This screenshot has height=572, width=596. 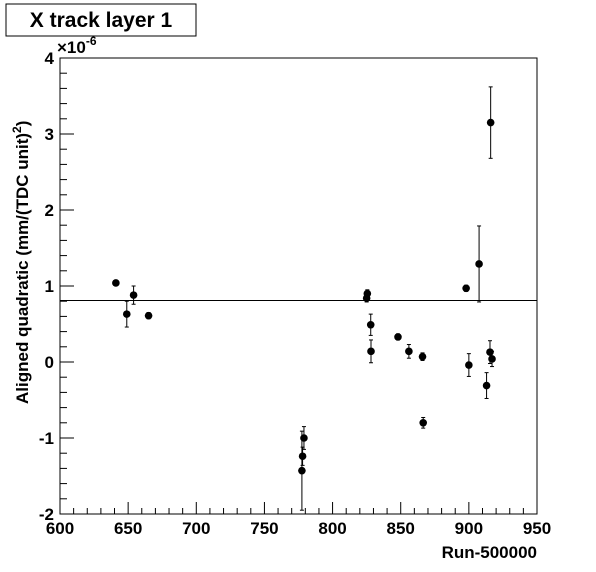 What do you see at coordinates (537, 528) in the screenshot?
I see `x-tick-label: 950` at bounding box center [537, 528].